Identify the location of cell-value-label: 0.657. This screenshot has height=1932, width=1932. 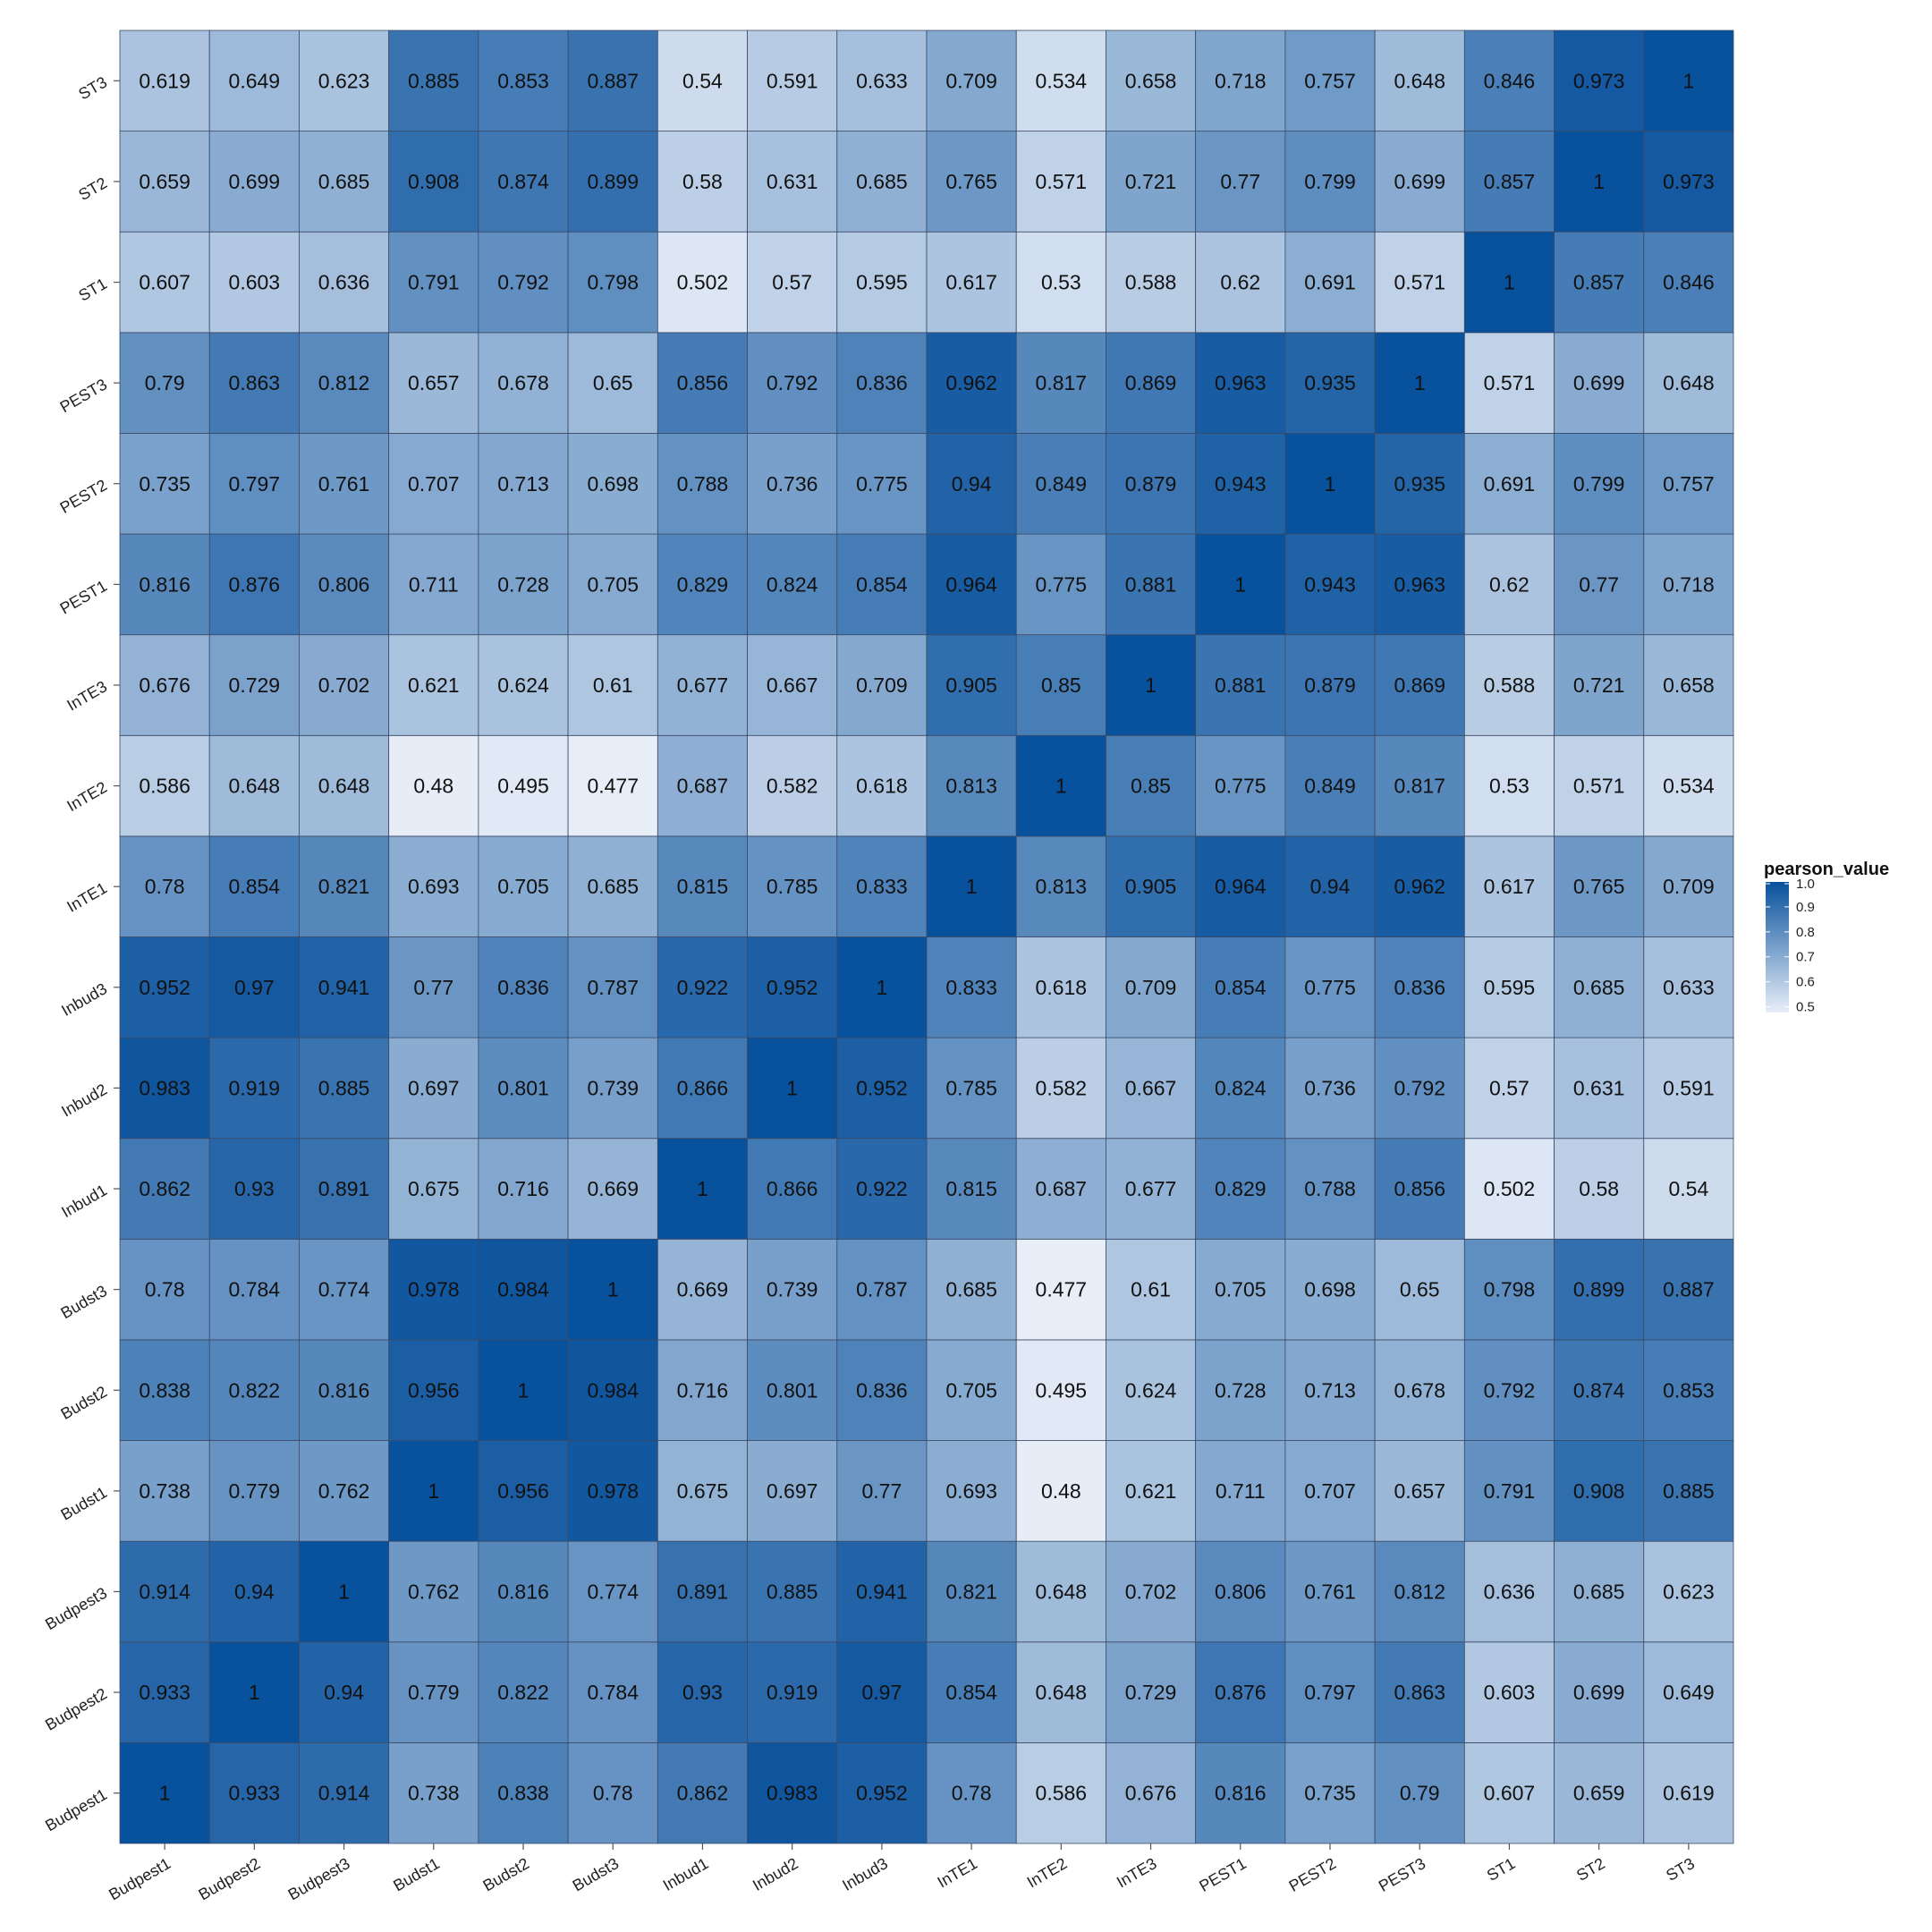
(1419, 1491).